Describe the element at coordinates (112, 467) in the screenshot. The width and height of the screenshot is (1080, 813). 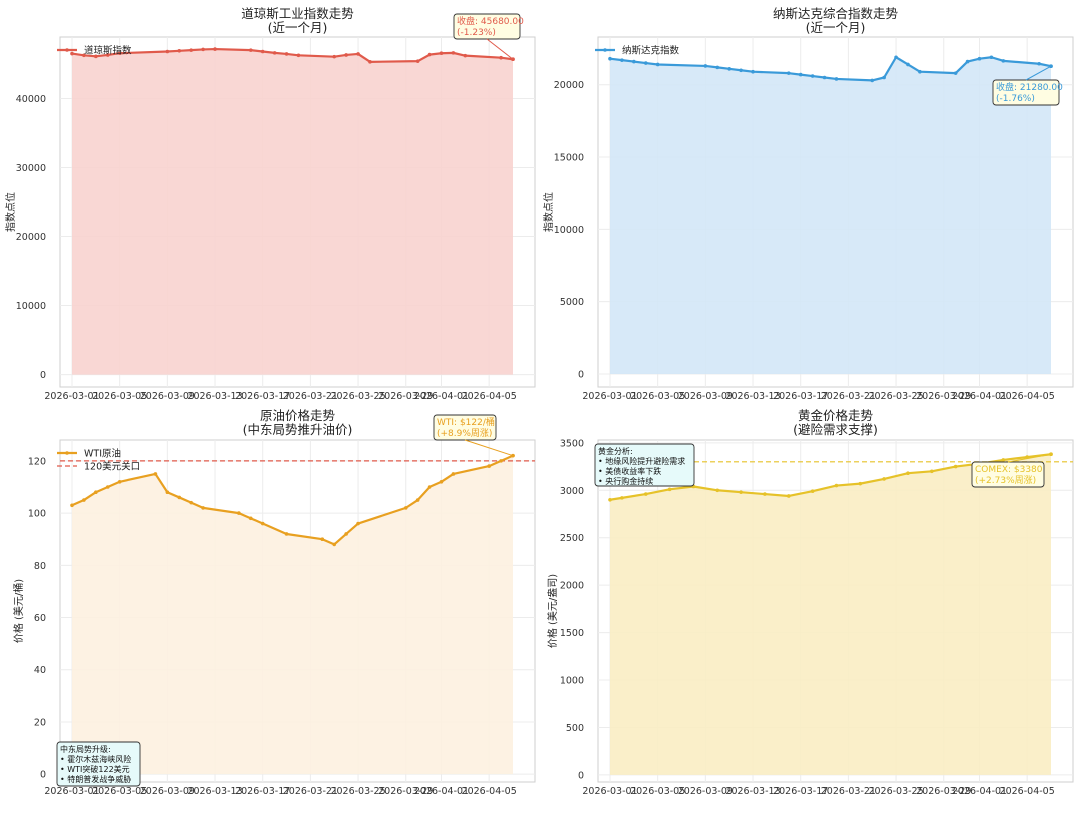
I see `legend-label: 120美元关口` at that location.